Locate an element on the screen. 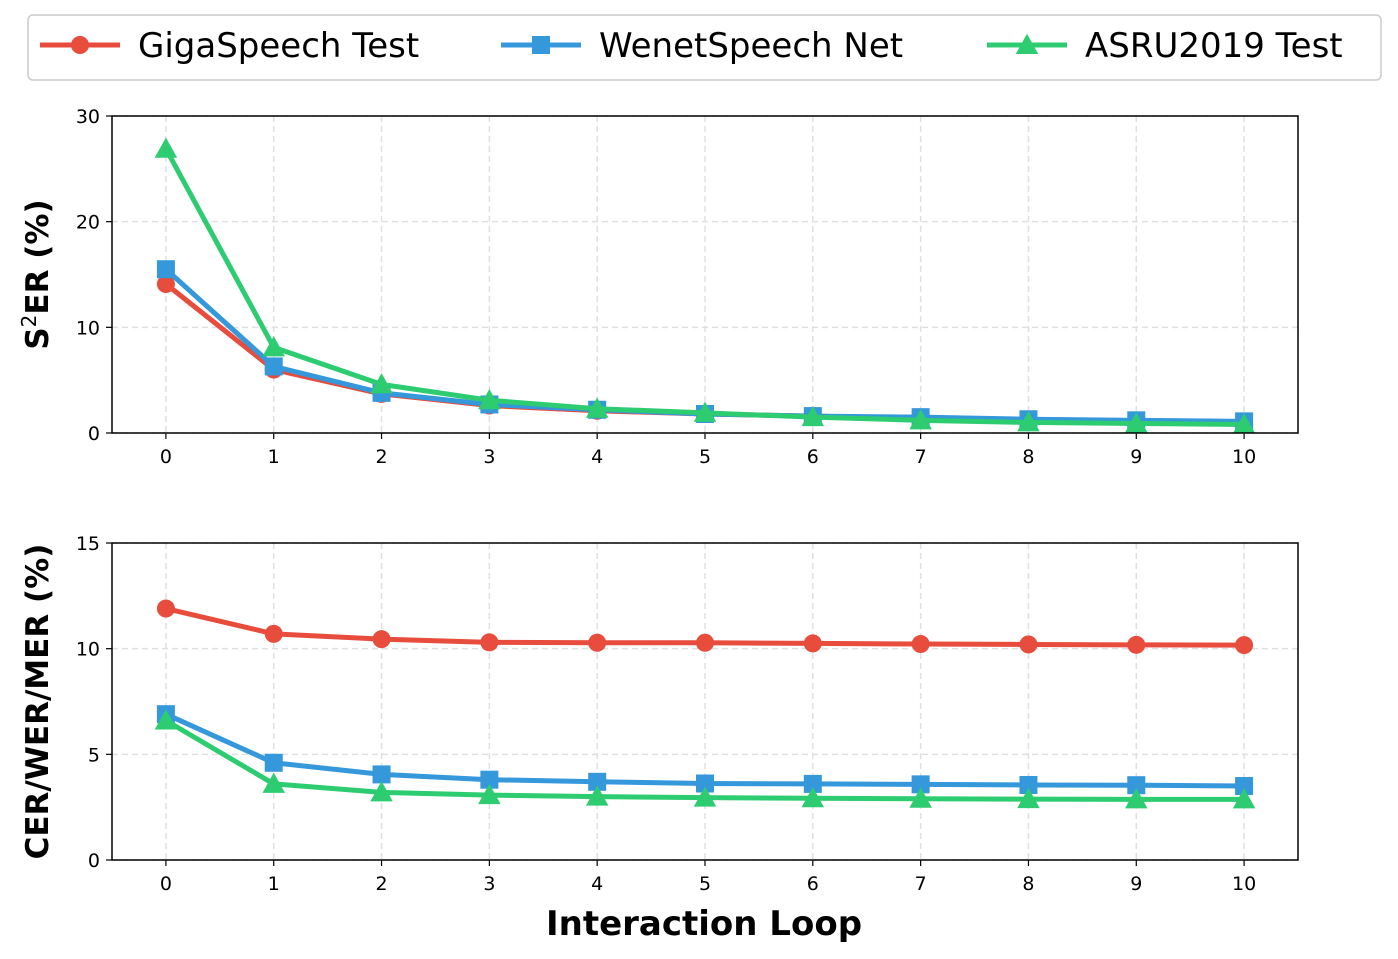 The width and height of the screenshot is (1398, 959). y-tick-label: 15 is located at coordinates (88, 544).